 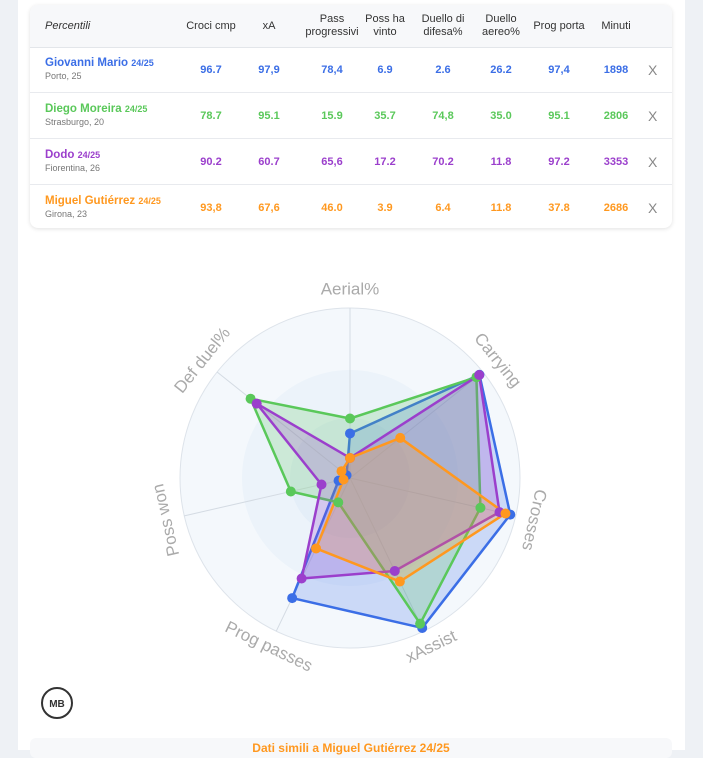 I want to click on footer: Dati simili a Miguel Gutiérrez 24/25, so click(x=351, y=748).